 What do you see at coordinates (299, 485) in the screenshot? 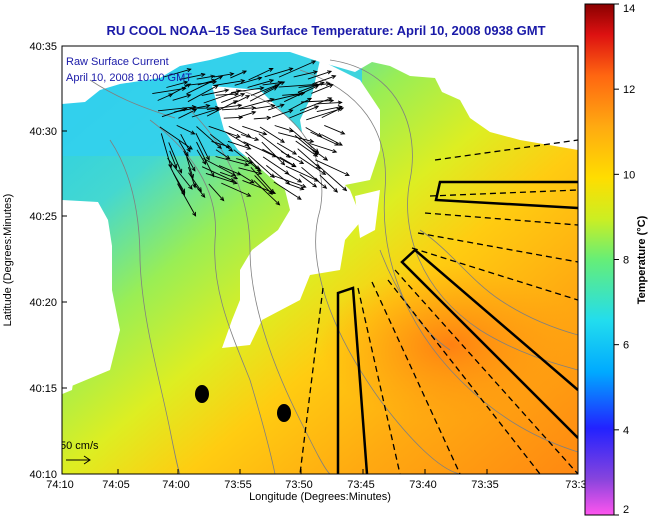
I see `x-tick-label: 73:50` at bounding box center [299, 485].